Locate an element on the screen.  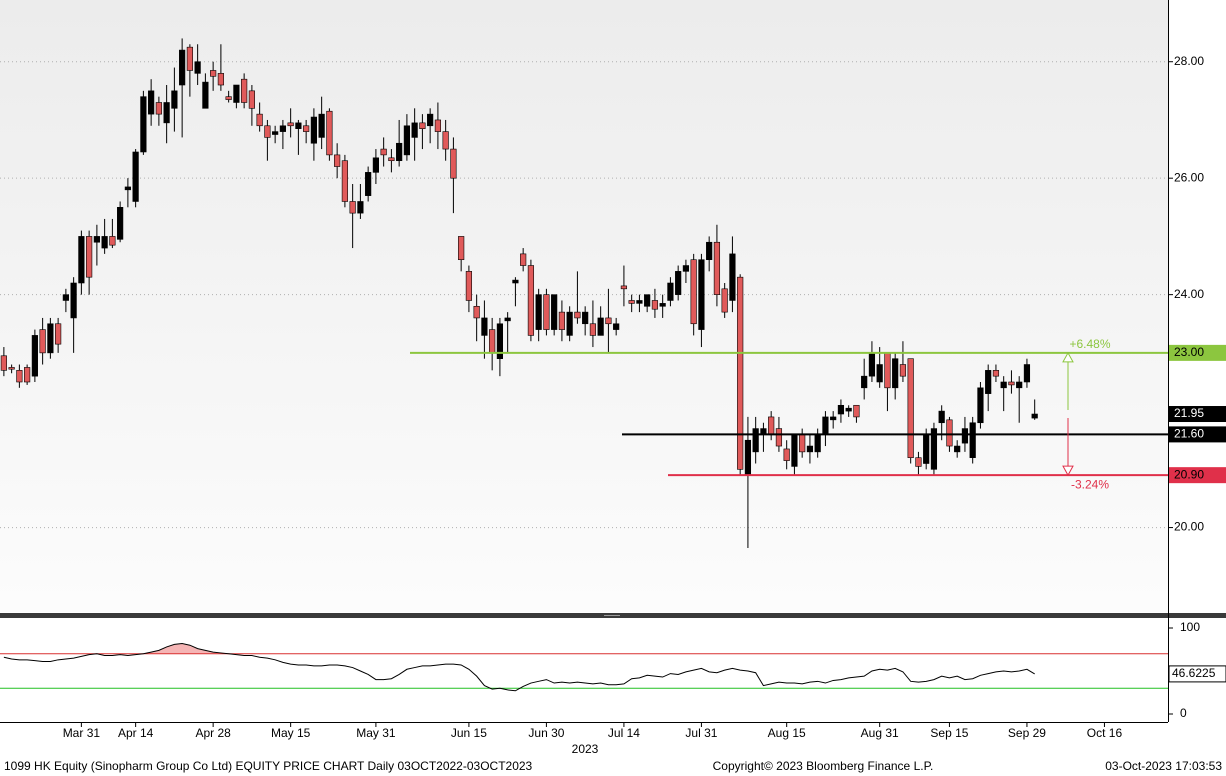
x-tick-label: Oct 16 is located at coordinates (1105, 733).